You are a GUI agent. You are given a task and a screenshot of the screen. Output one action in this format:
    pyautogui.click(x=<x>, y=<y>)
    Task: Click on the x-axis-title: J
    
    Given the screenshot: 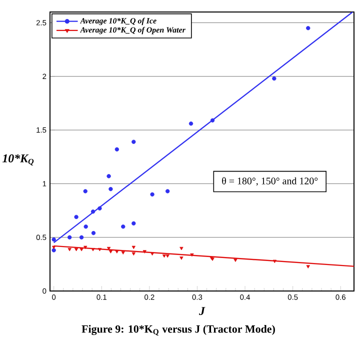 What is the action you would take?
    pyautogui.click(x=202, y=311)
    